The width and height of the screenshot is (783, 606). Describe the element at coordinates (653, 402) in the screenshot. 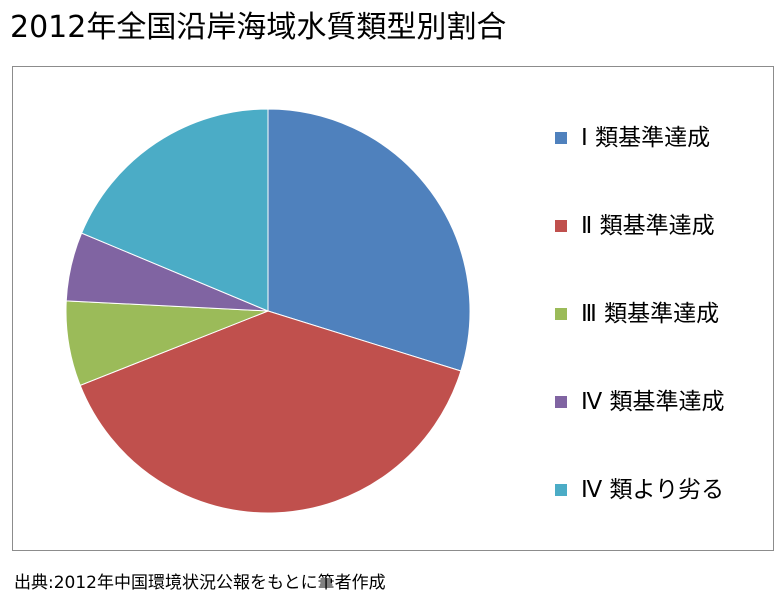

I see `legend-label: Ⅳ 類基準達成` at that location.